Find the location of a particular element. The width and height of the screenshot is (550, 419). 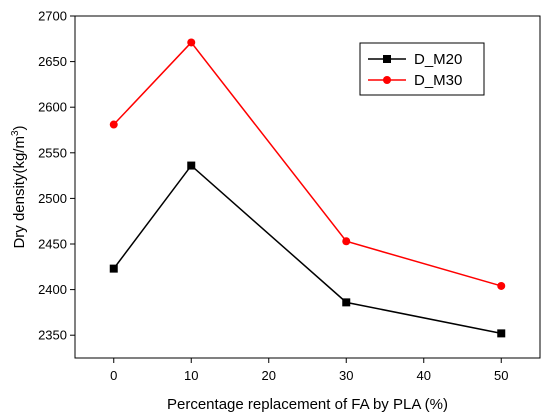

x-axis: 0 10 20 30 40 50 is located at coordinates (309, 370).